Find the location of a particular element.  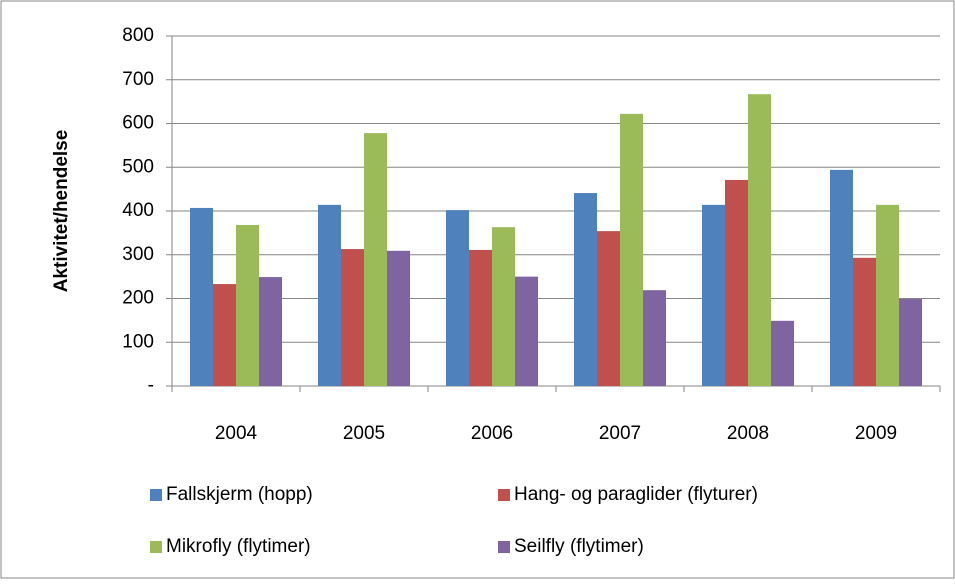

x-tick-label: 2004 is located at coordinates (236, 433).